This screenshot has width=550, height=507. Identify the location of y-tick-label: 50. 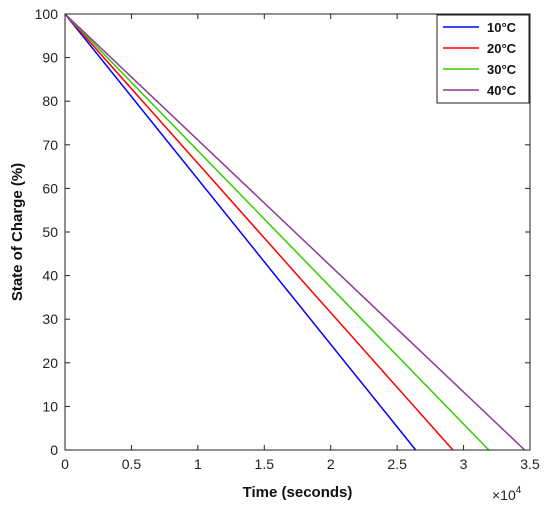
(50, 232).